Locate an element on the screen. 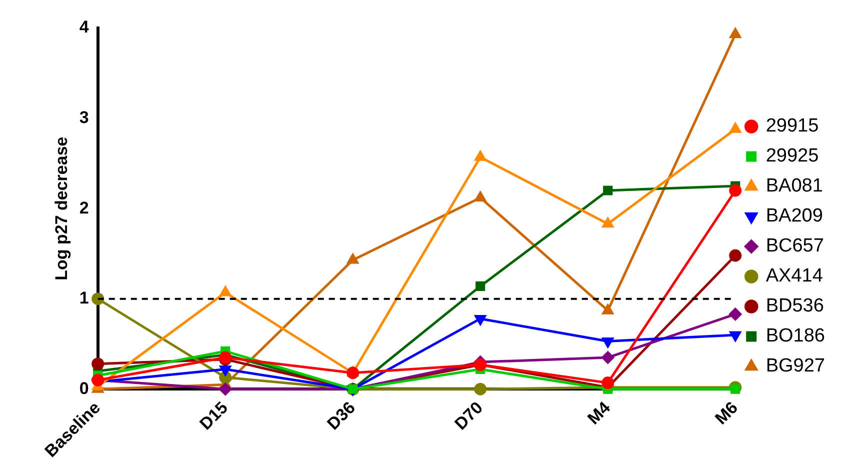  y-tick-label: 4 is located at coordinates (84, 27).